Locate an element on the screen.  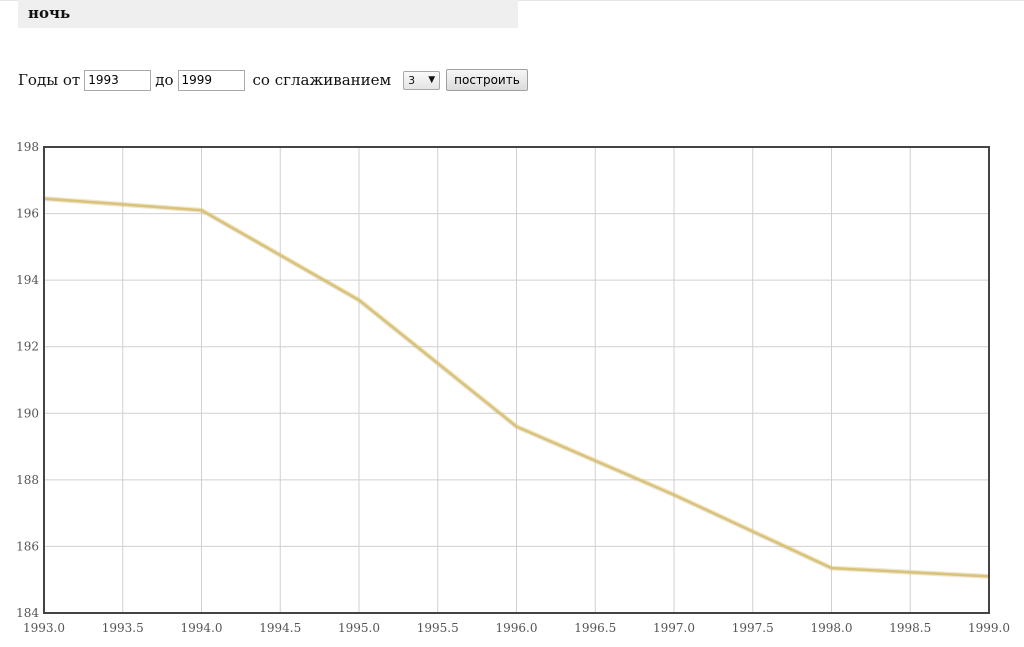
section-header: ночь is located at coordinates (268, 14).